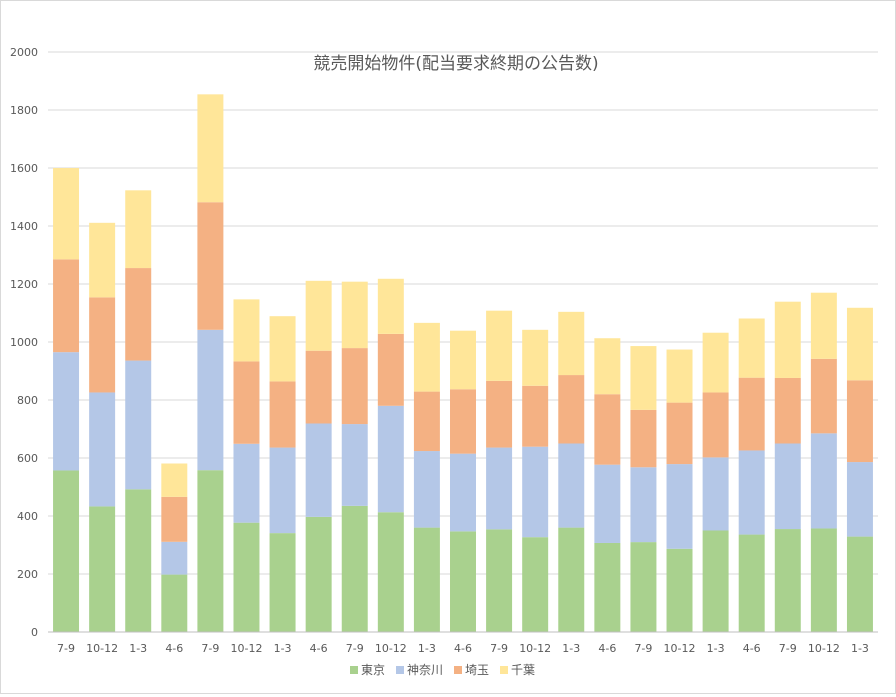 The image size is (896, 697). I want to click on legend-label: 千葉, so click(523, 670).